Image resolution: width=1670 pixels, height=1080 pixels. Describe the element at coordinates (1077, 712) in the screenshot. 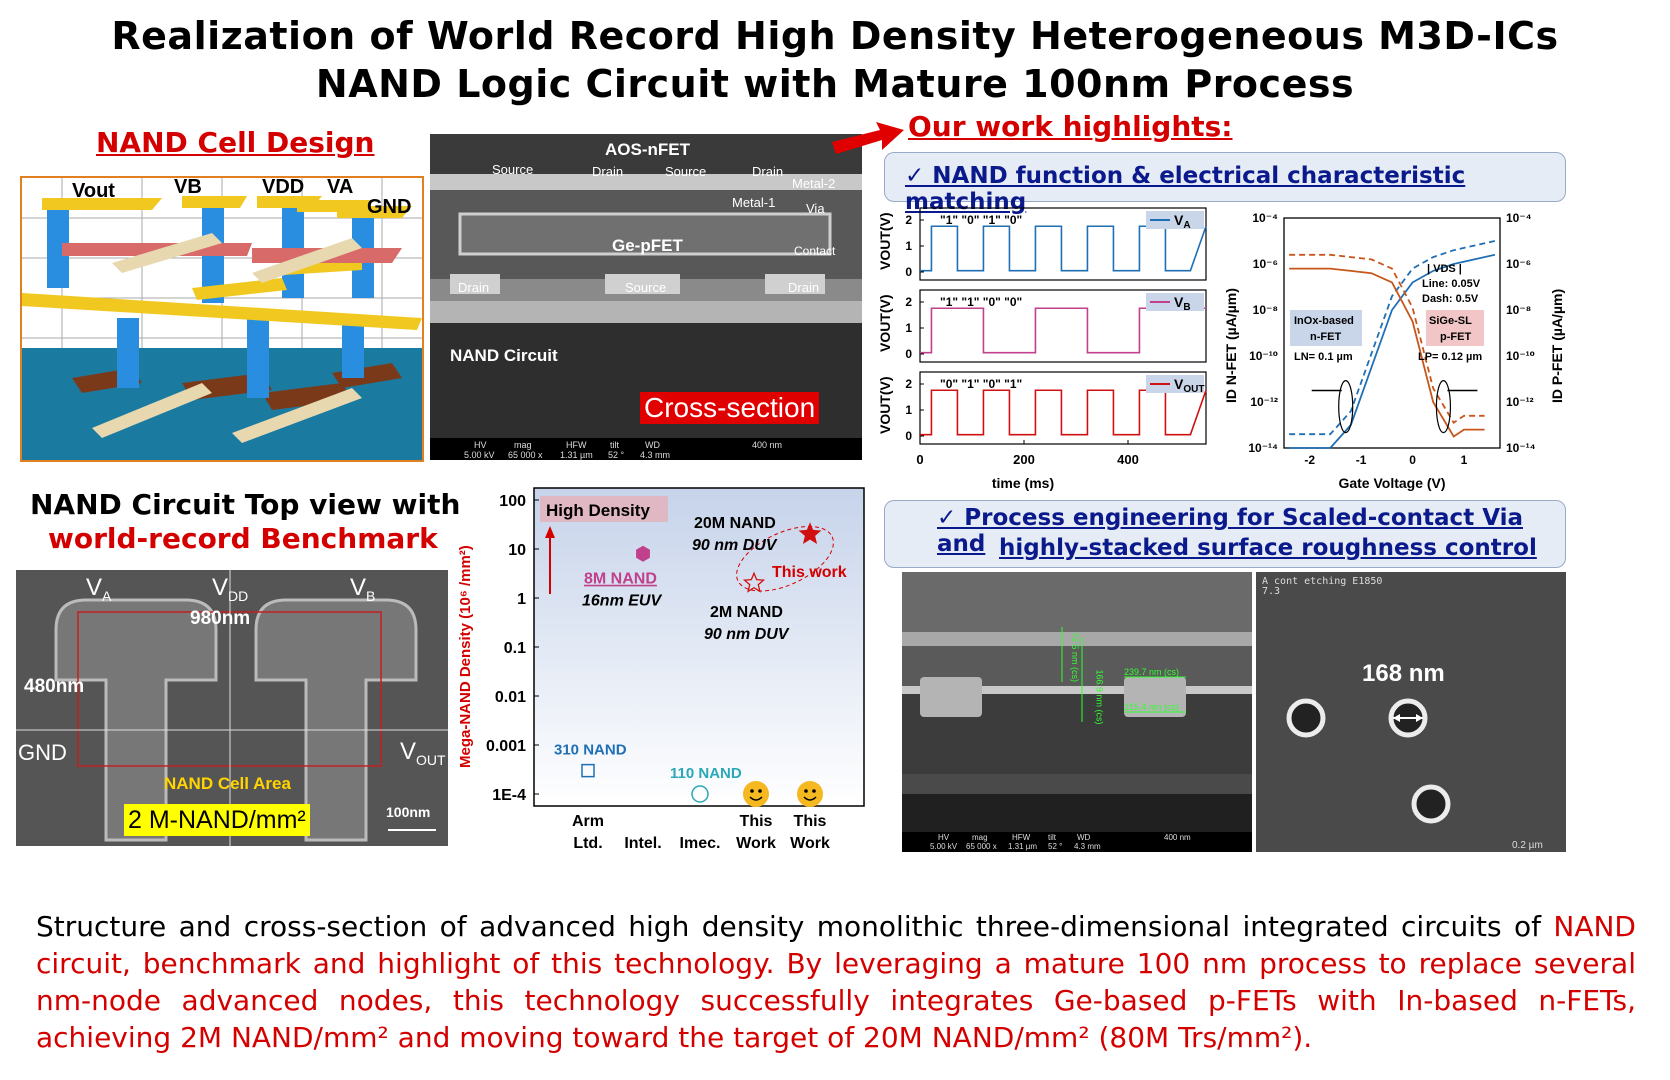

I see `via-sem-layers` at that location.